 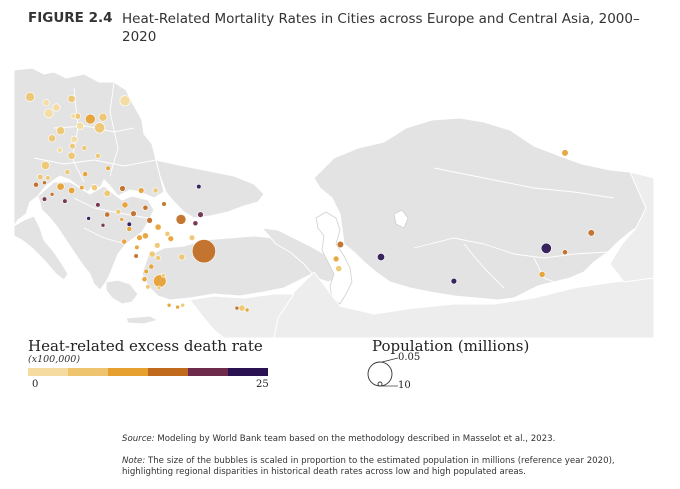 What do you see at coordinates (383, 372) in the screenshot?
I see `size-legend-circles` at bounding box center [383, 372].